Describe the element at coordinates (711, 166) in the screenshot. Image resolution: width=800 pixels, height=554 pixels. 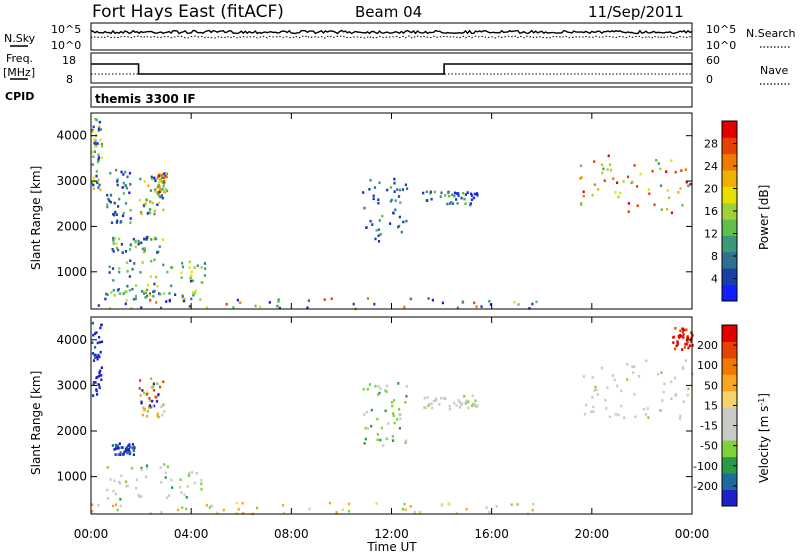
I see `colorbar-tick-label: 24` at that location.